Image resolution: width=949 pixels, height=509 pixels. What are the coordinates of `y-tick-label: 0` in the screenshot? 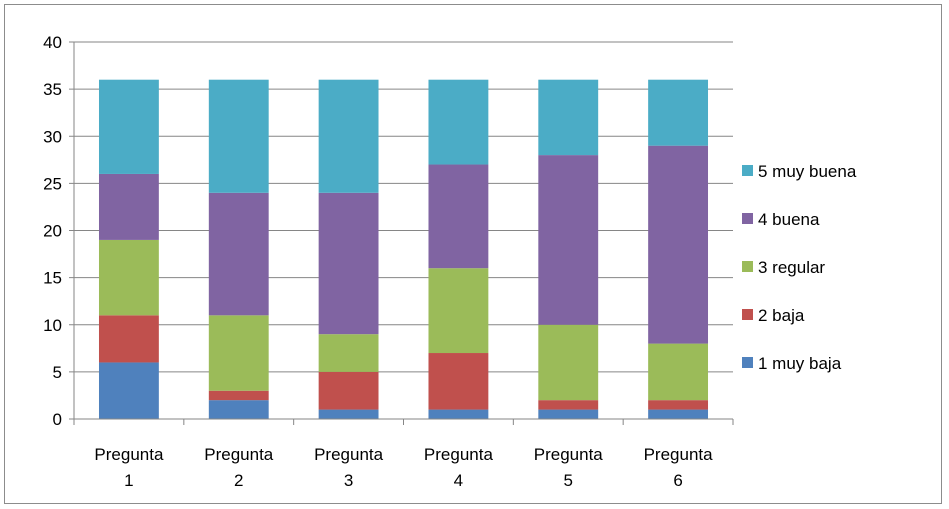 It's located at (57, 419).